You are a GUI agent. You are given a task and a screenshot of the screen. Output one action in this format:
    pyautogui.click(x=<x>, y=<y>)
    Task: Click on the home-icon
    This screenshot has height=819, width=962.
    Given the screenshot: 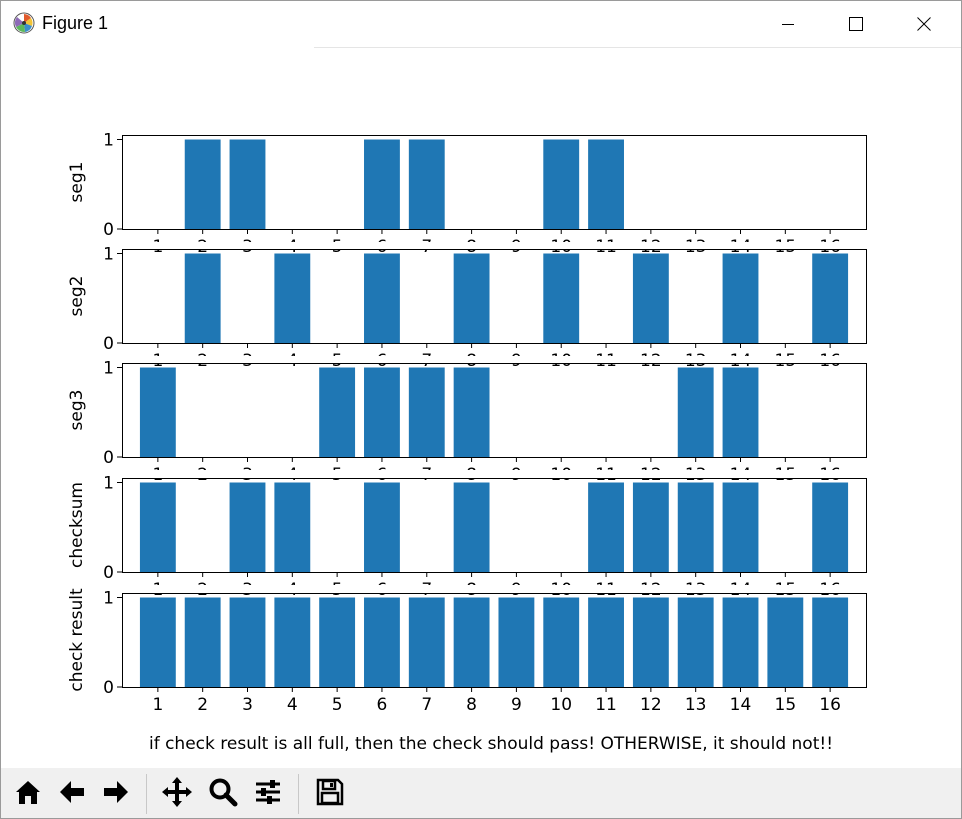 What is the action you would take?
    pyautogui.click(x=28, y=794)
    